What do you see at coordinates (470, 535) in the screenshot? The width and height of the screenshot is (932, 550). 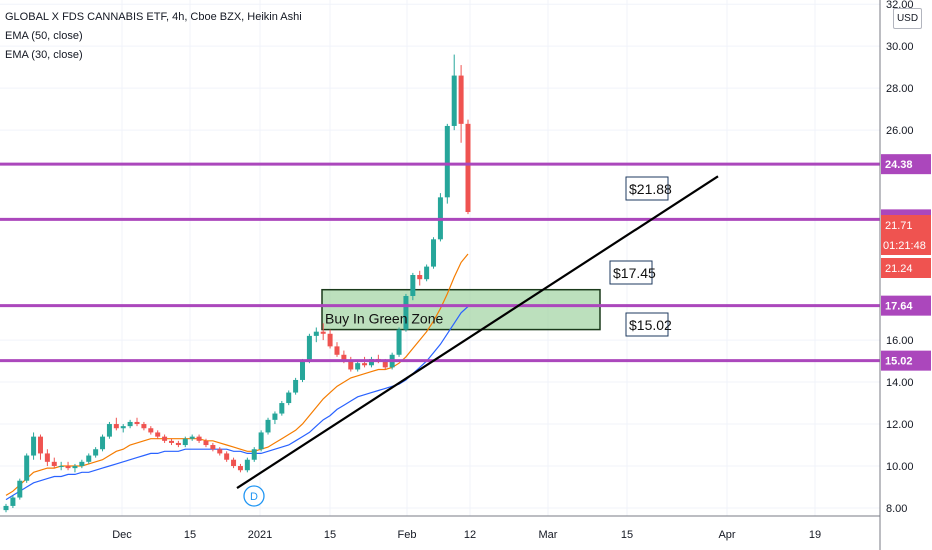 I see `time-tick-label: 12` at bounding box center [470, 535].